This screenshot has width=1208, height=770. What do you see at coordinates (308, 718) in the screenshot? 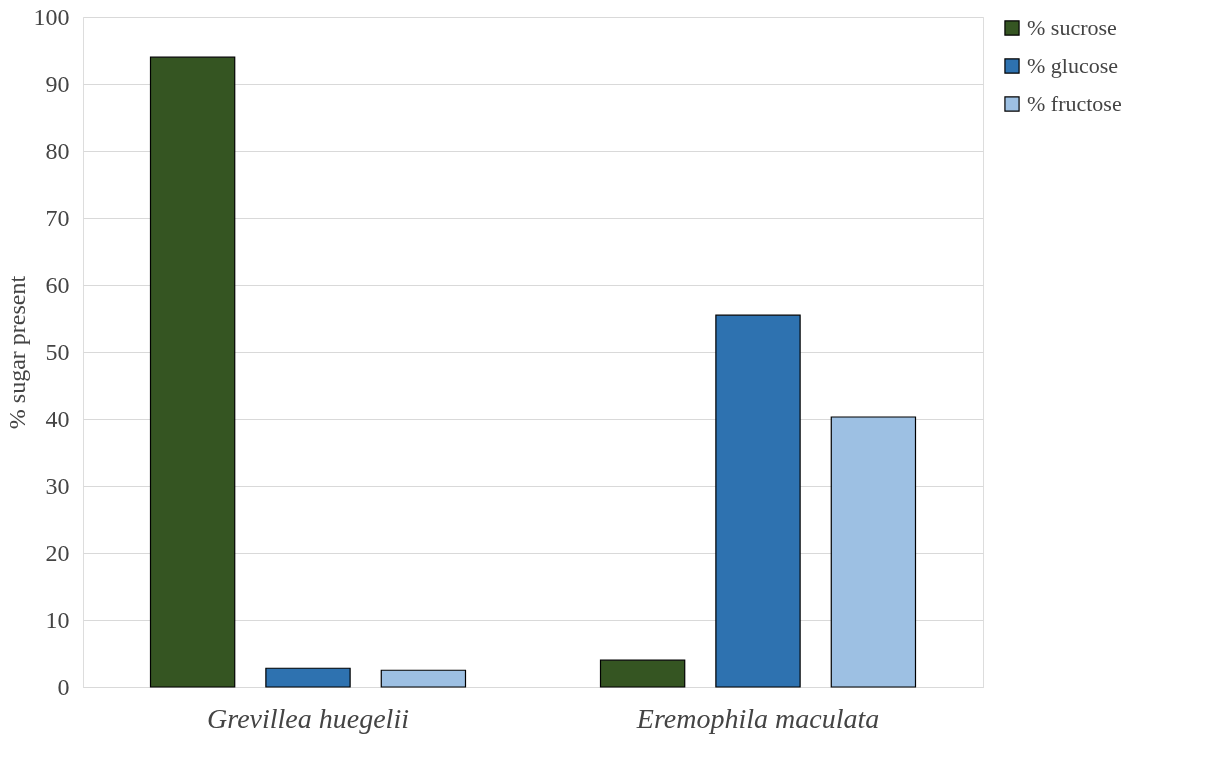
I see `x-tick-label: Grevillea huegelii` at bounding box center [308, 718].